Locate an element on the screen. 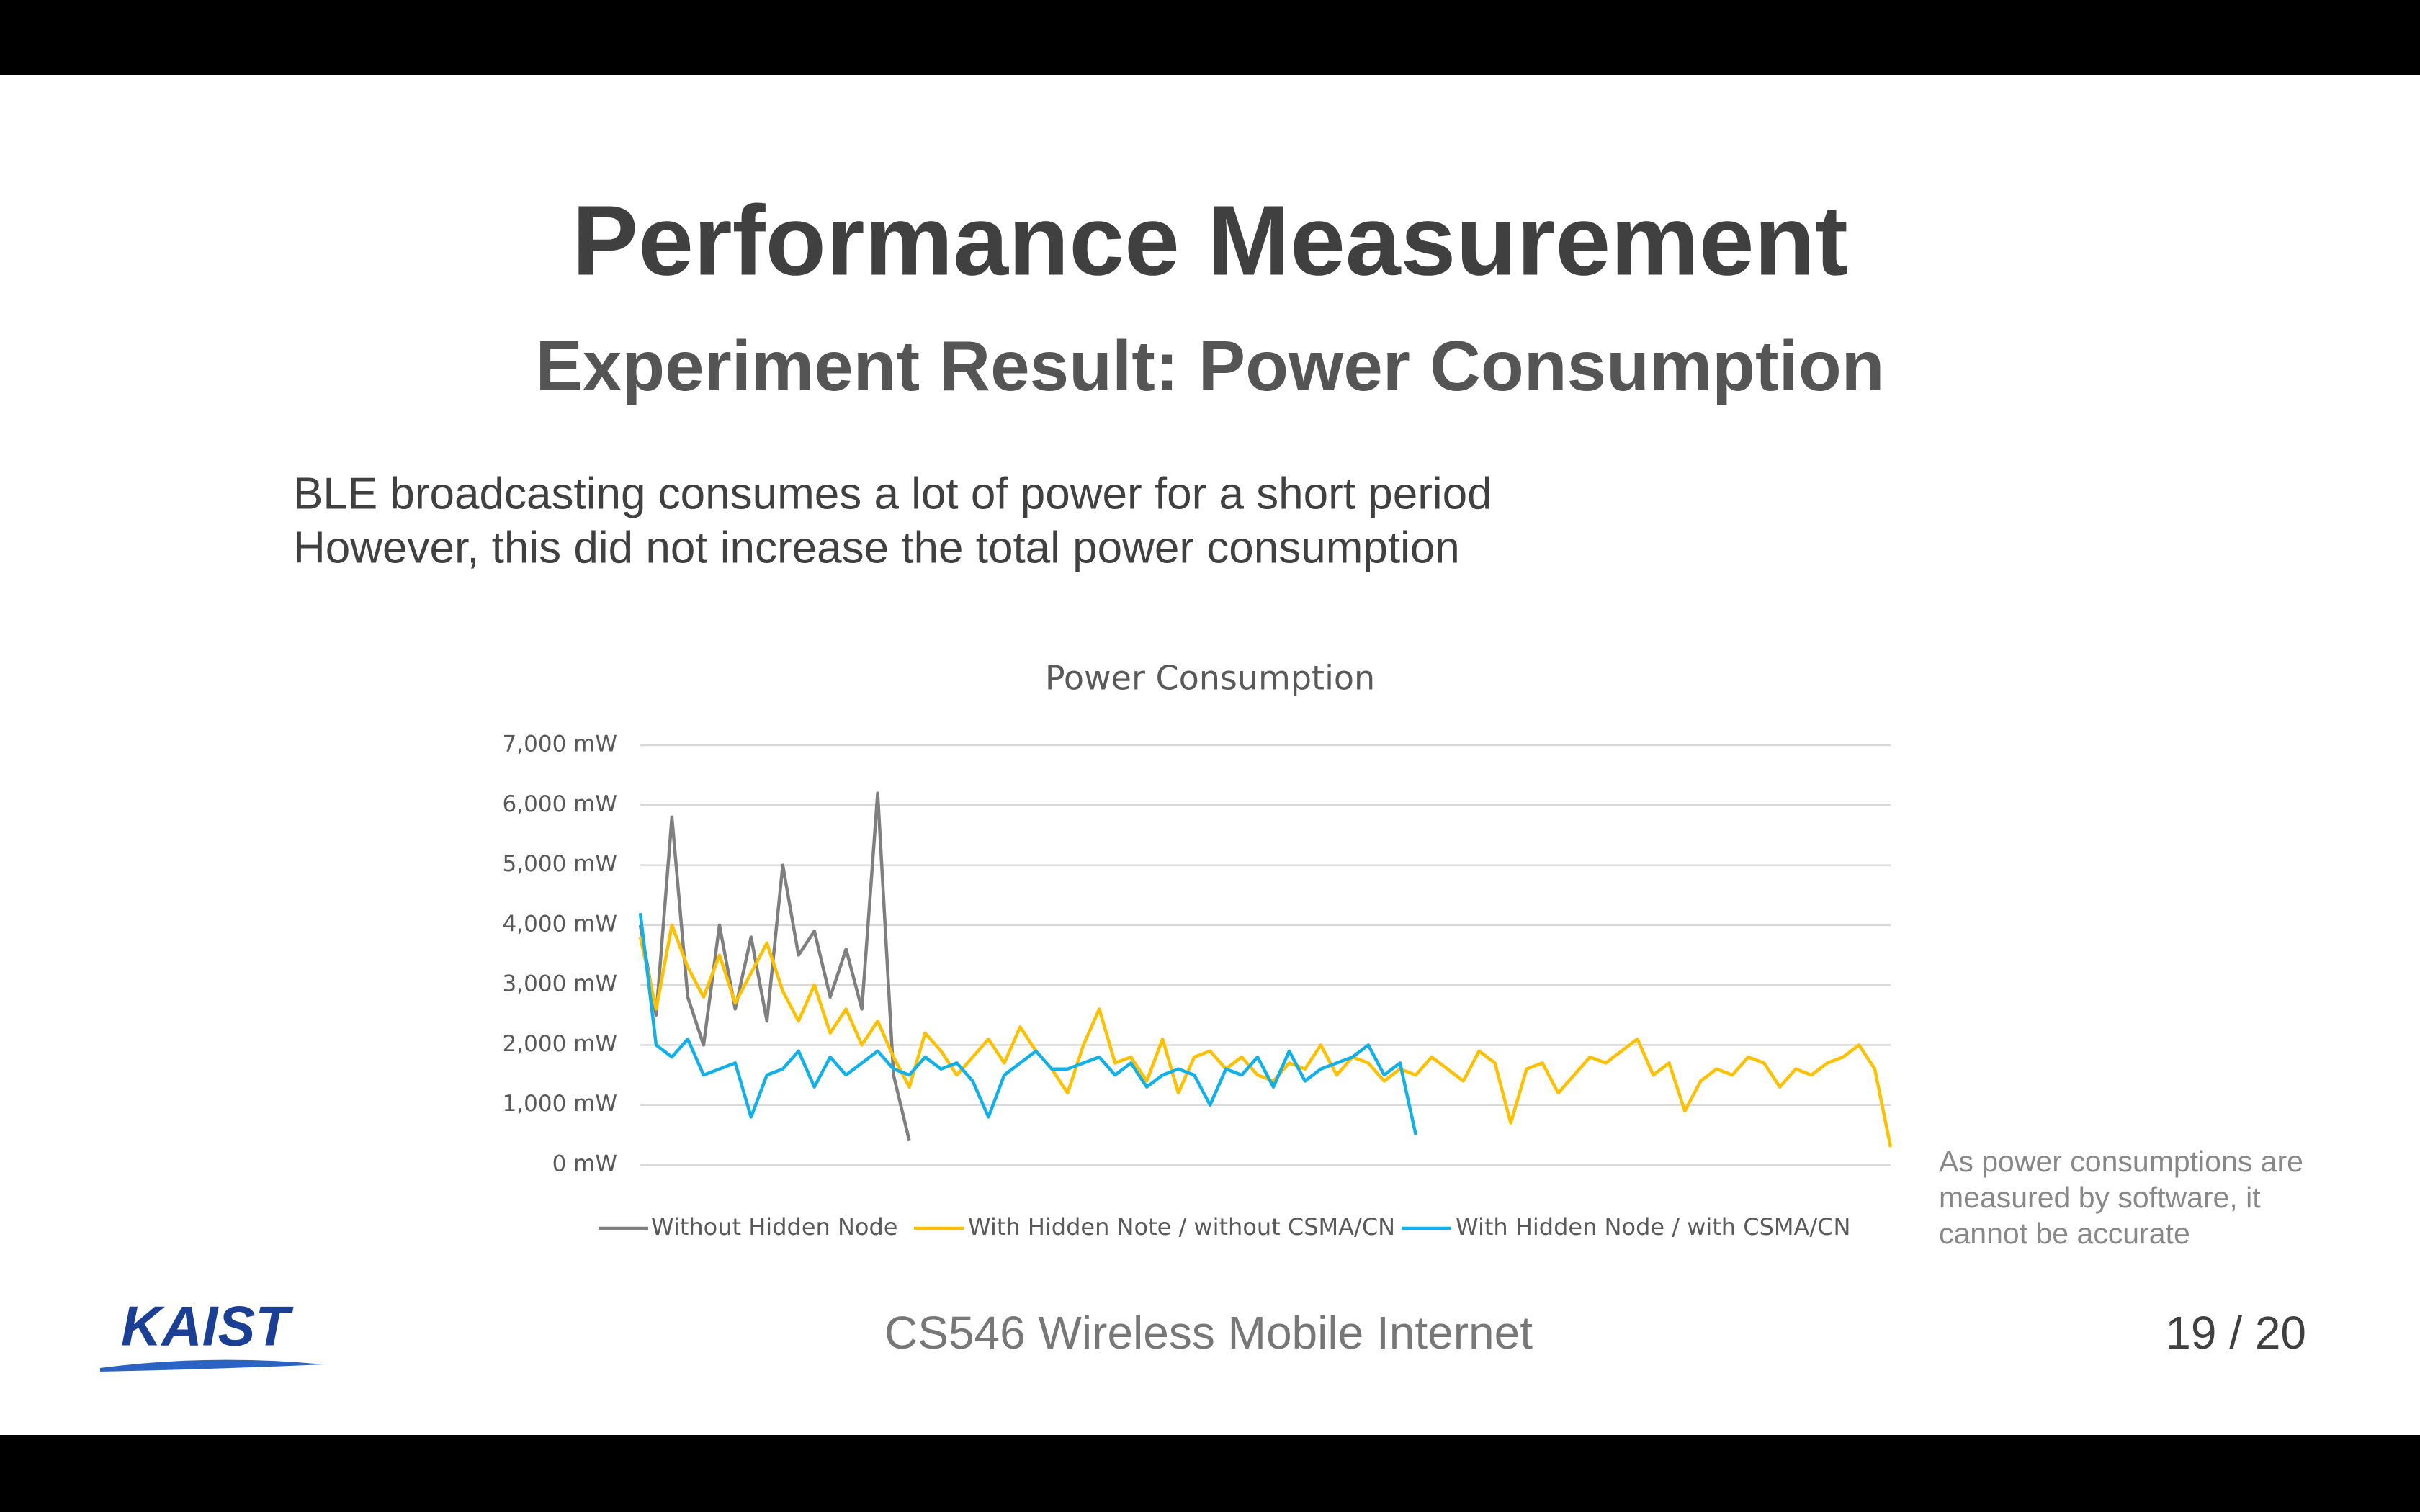  chart-title: Power Consumption is located at coordinates (1210, 678).